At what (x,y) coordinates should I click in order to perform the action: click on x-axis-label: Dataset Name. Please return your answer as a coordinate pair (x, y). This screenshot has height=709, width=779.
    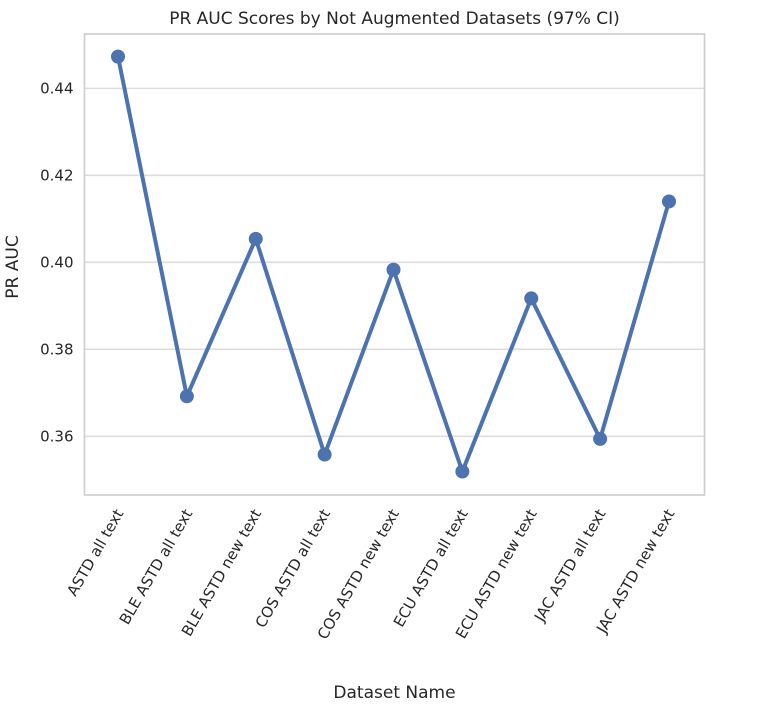
    Looking at the image, I should click on (394, 693).